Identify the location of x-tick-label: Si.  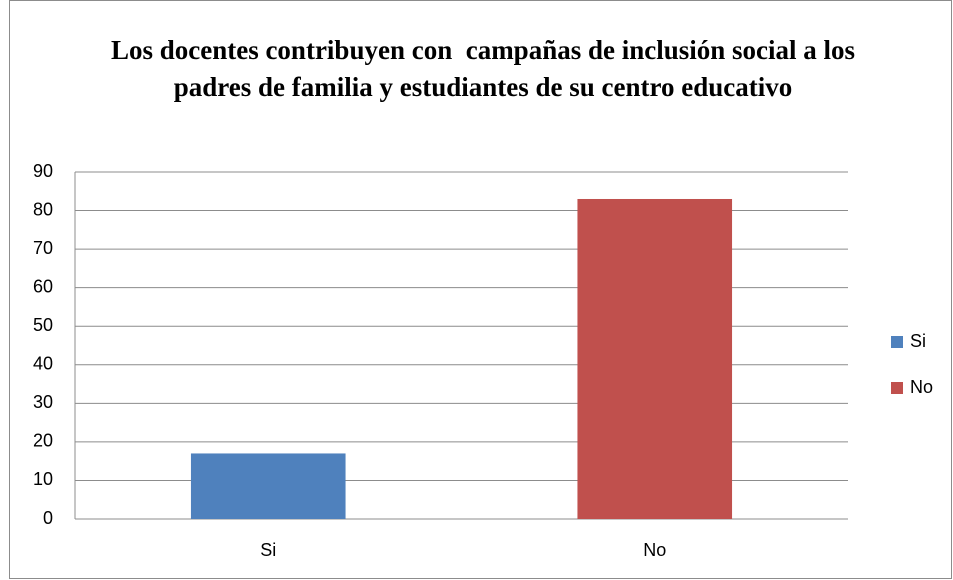
(268, 550).